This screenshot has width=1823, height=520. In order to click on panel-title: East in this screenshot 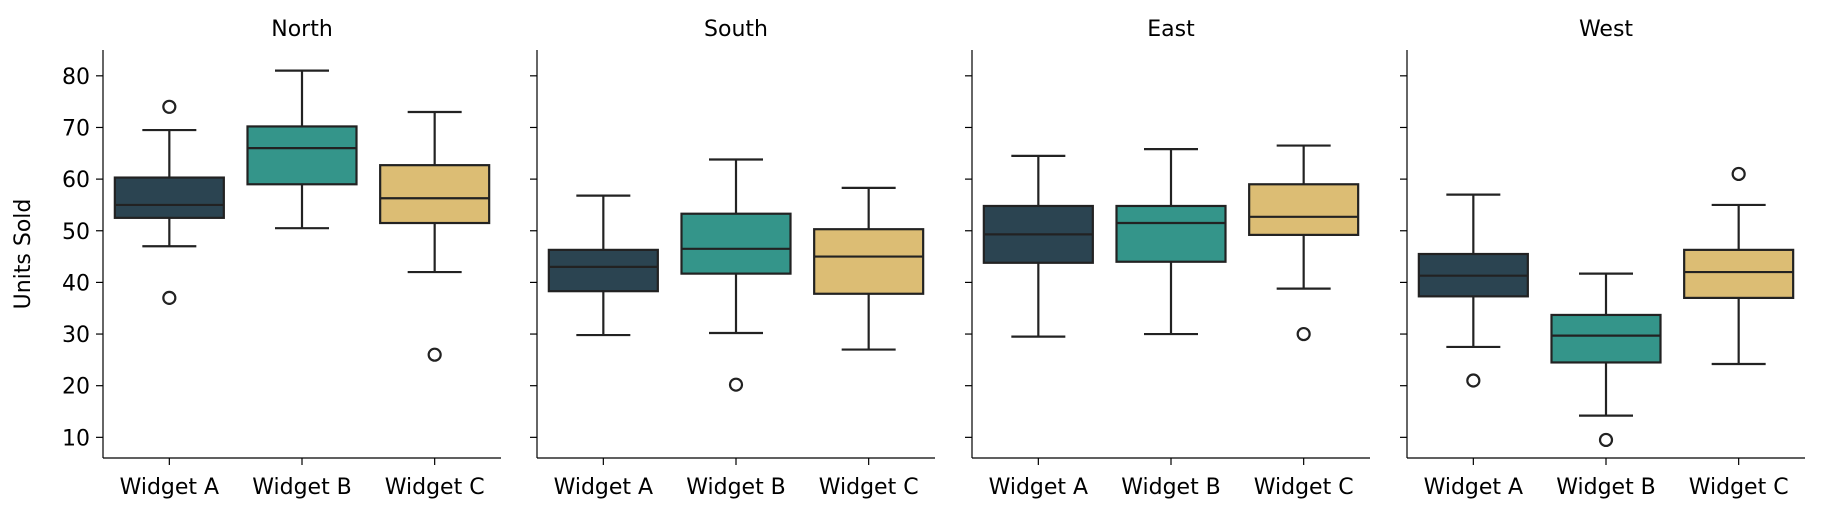, I will do `click(1171, 29)`.